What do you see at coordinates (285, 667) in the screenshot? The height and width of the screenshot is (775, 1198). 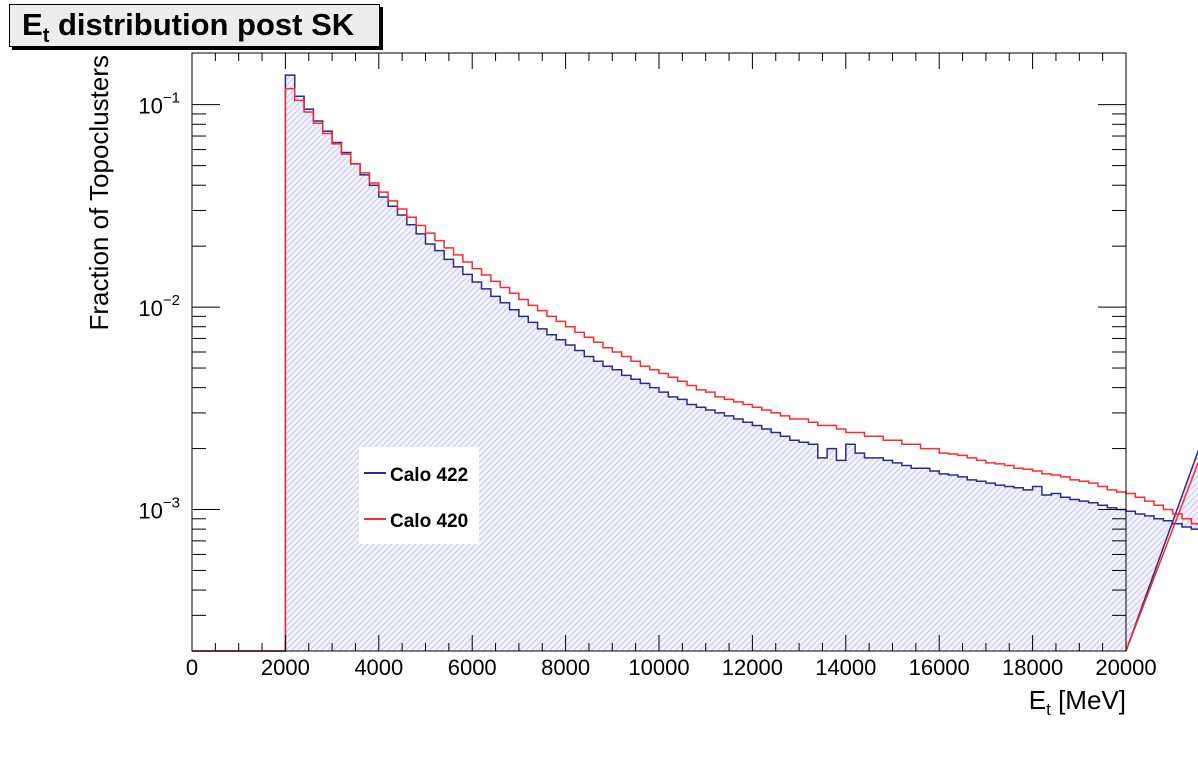 I see `x-tick-label: 2000` at bounding box center [285, 667].